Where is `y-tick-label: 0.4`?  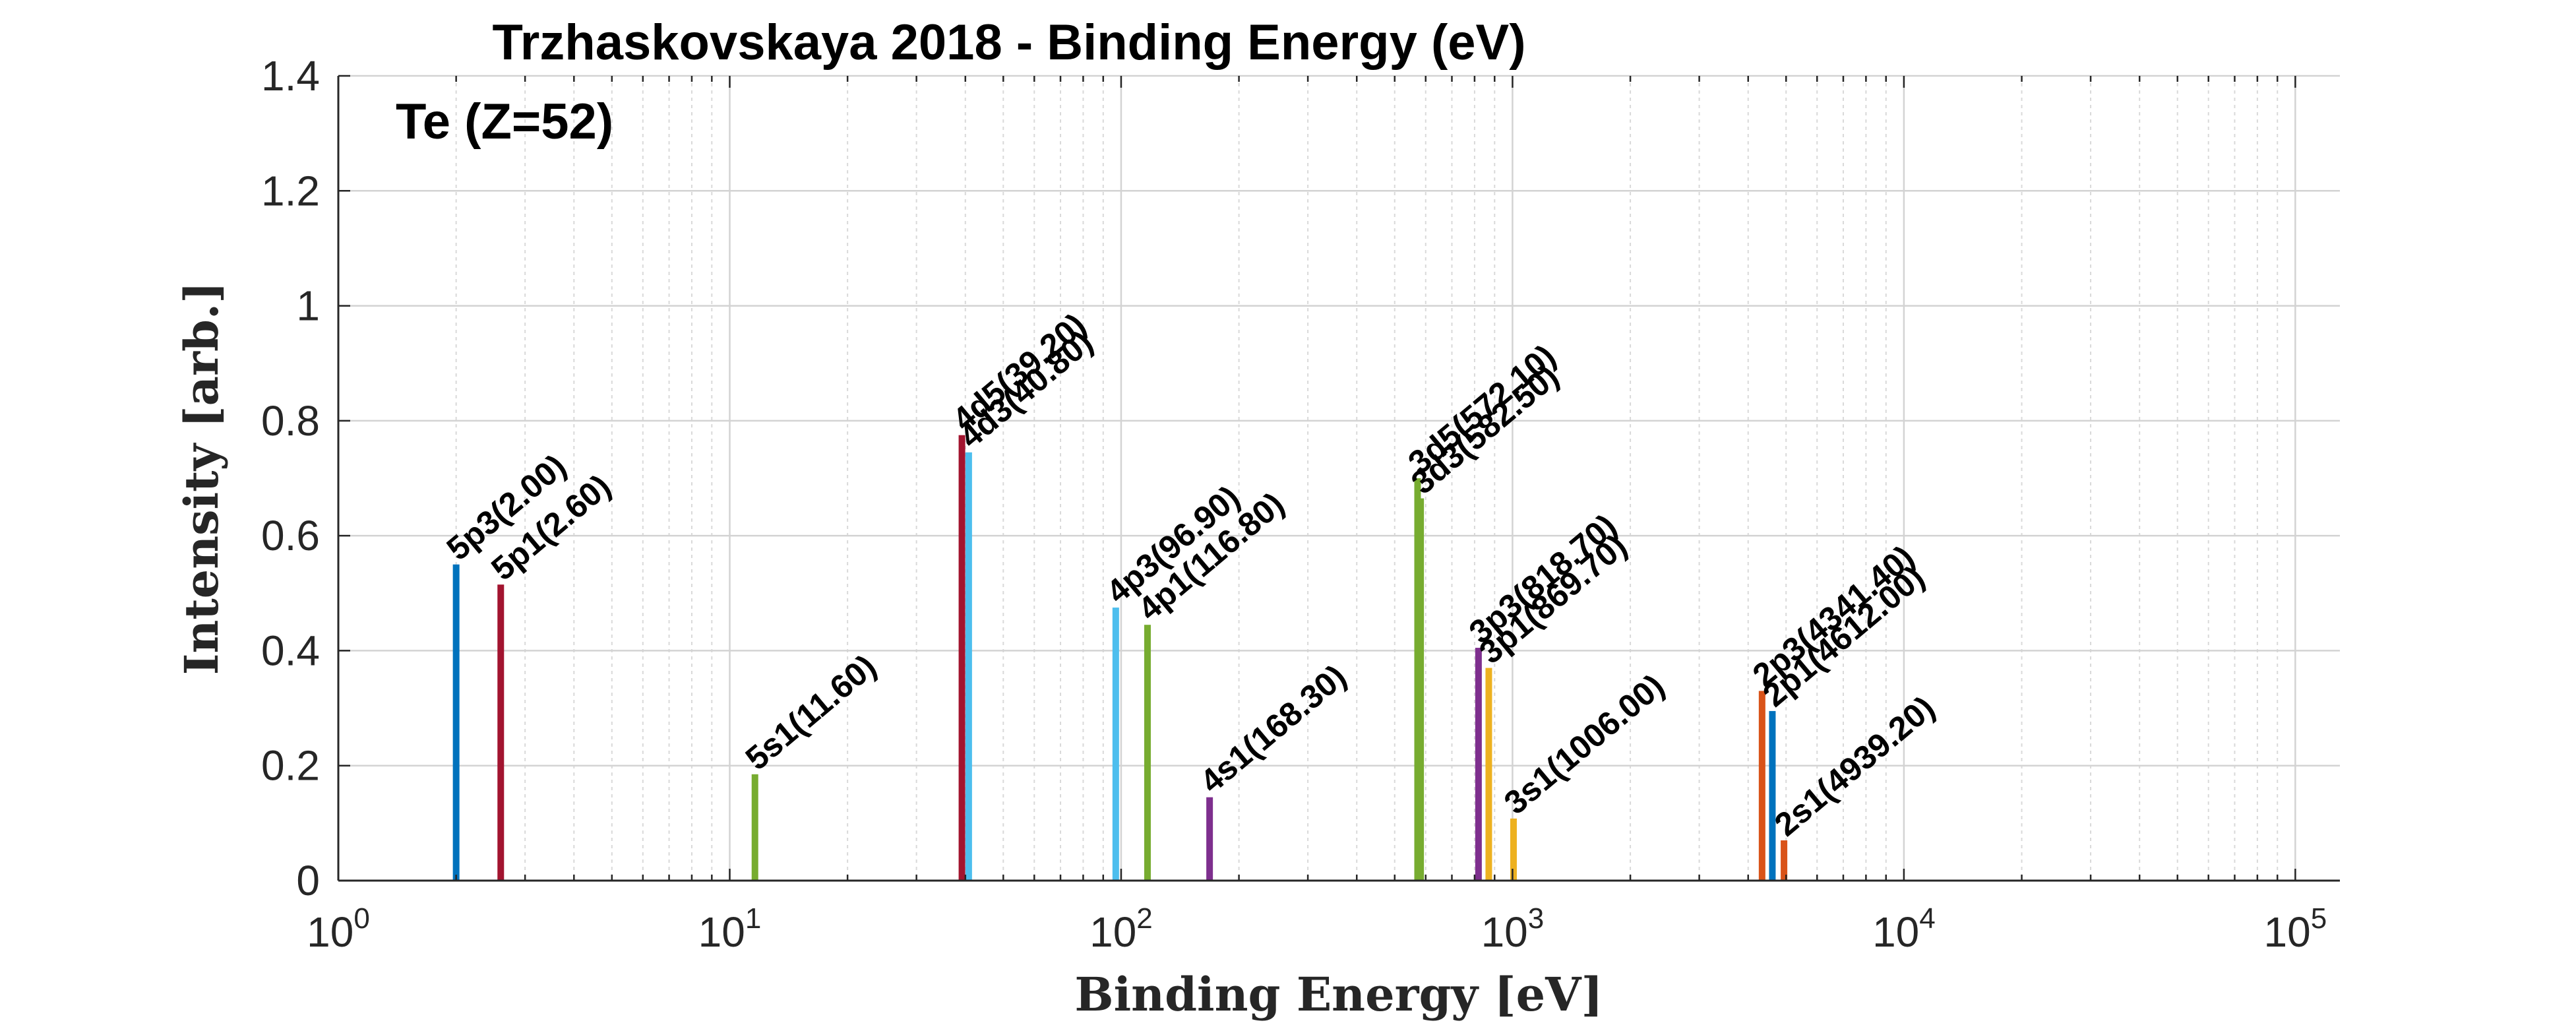
y-tick-label: 0.4 is located at coordinates (290, 650).